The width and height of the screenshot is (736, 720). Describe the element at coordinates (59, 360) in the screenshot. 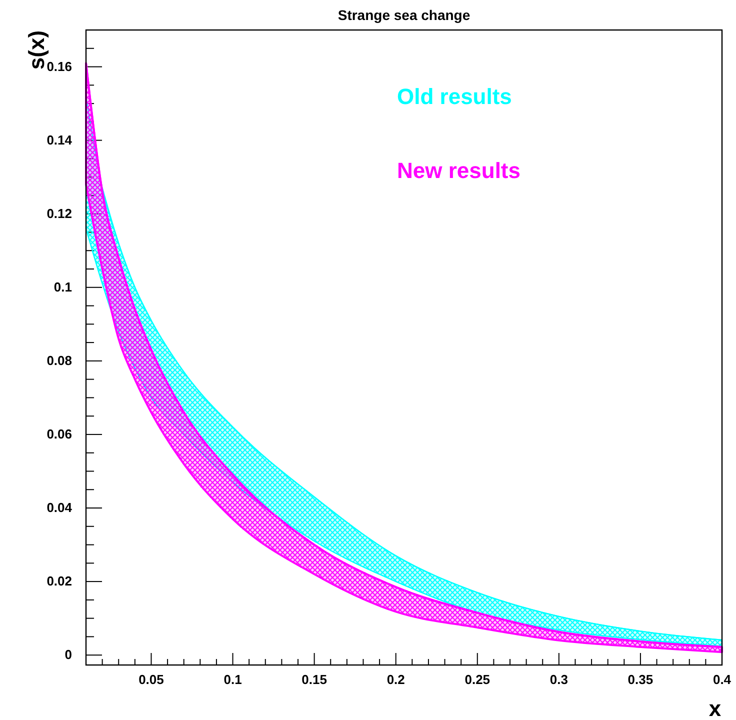

I see `y-tick-label: 0.08` at that location.